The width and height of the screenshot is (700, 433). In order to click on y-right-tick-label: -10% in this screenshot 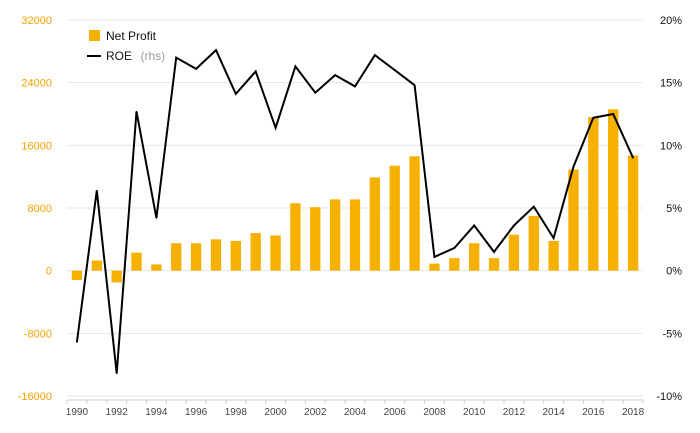, I will do `click(669, 397)`.